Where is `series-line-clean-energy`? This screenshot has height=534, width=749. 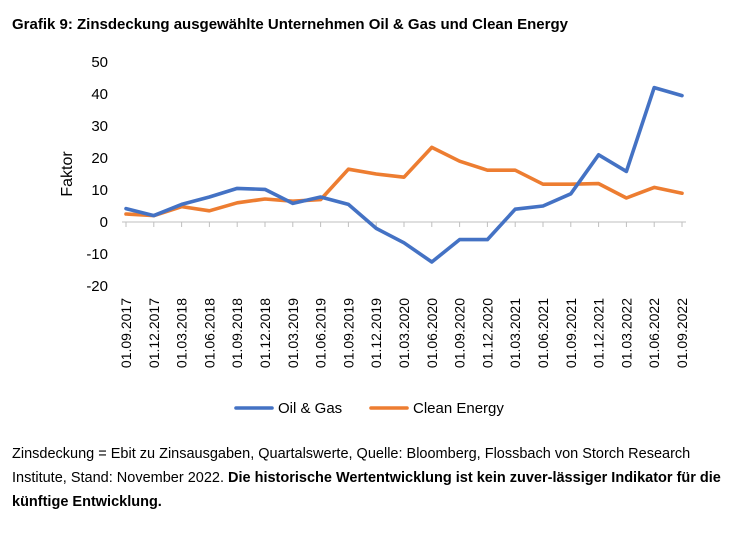
series-line-clean-energy is located at coordinates (404, 181).